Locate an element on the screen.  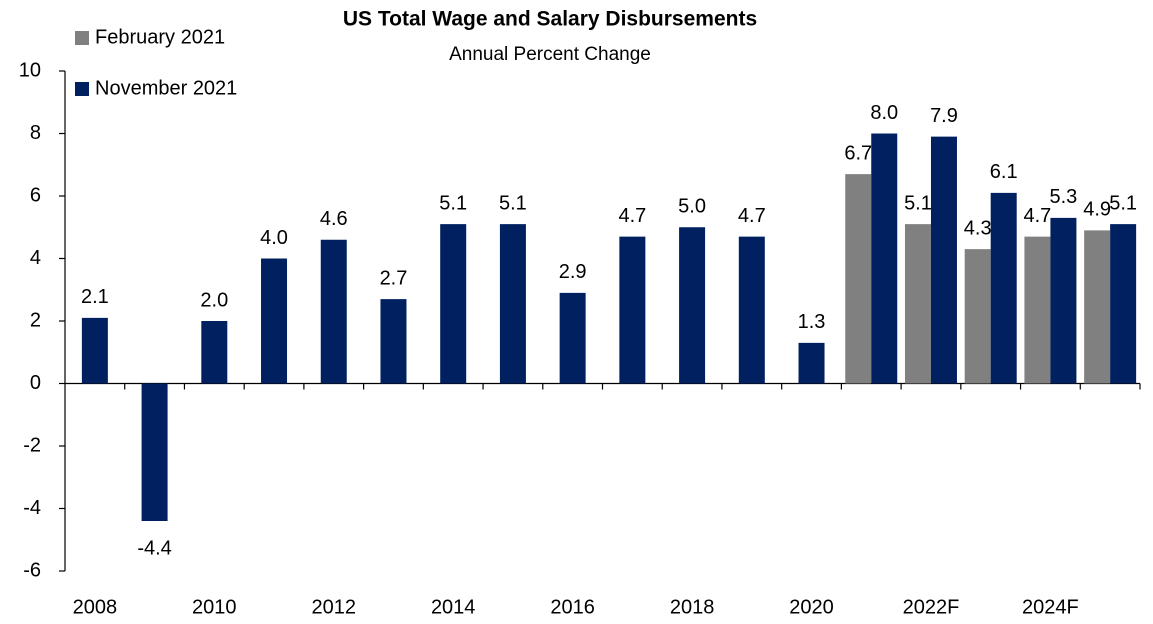
x-tick-label: 2014 is located at coordinates (453, 607).